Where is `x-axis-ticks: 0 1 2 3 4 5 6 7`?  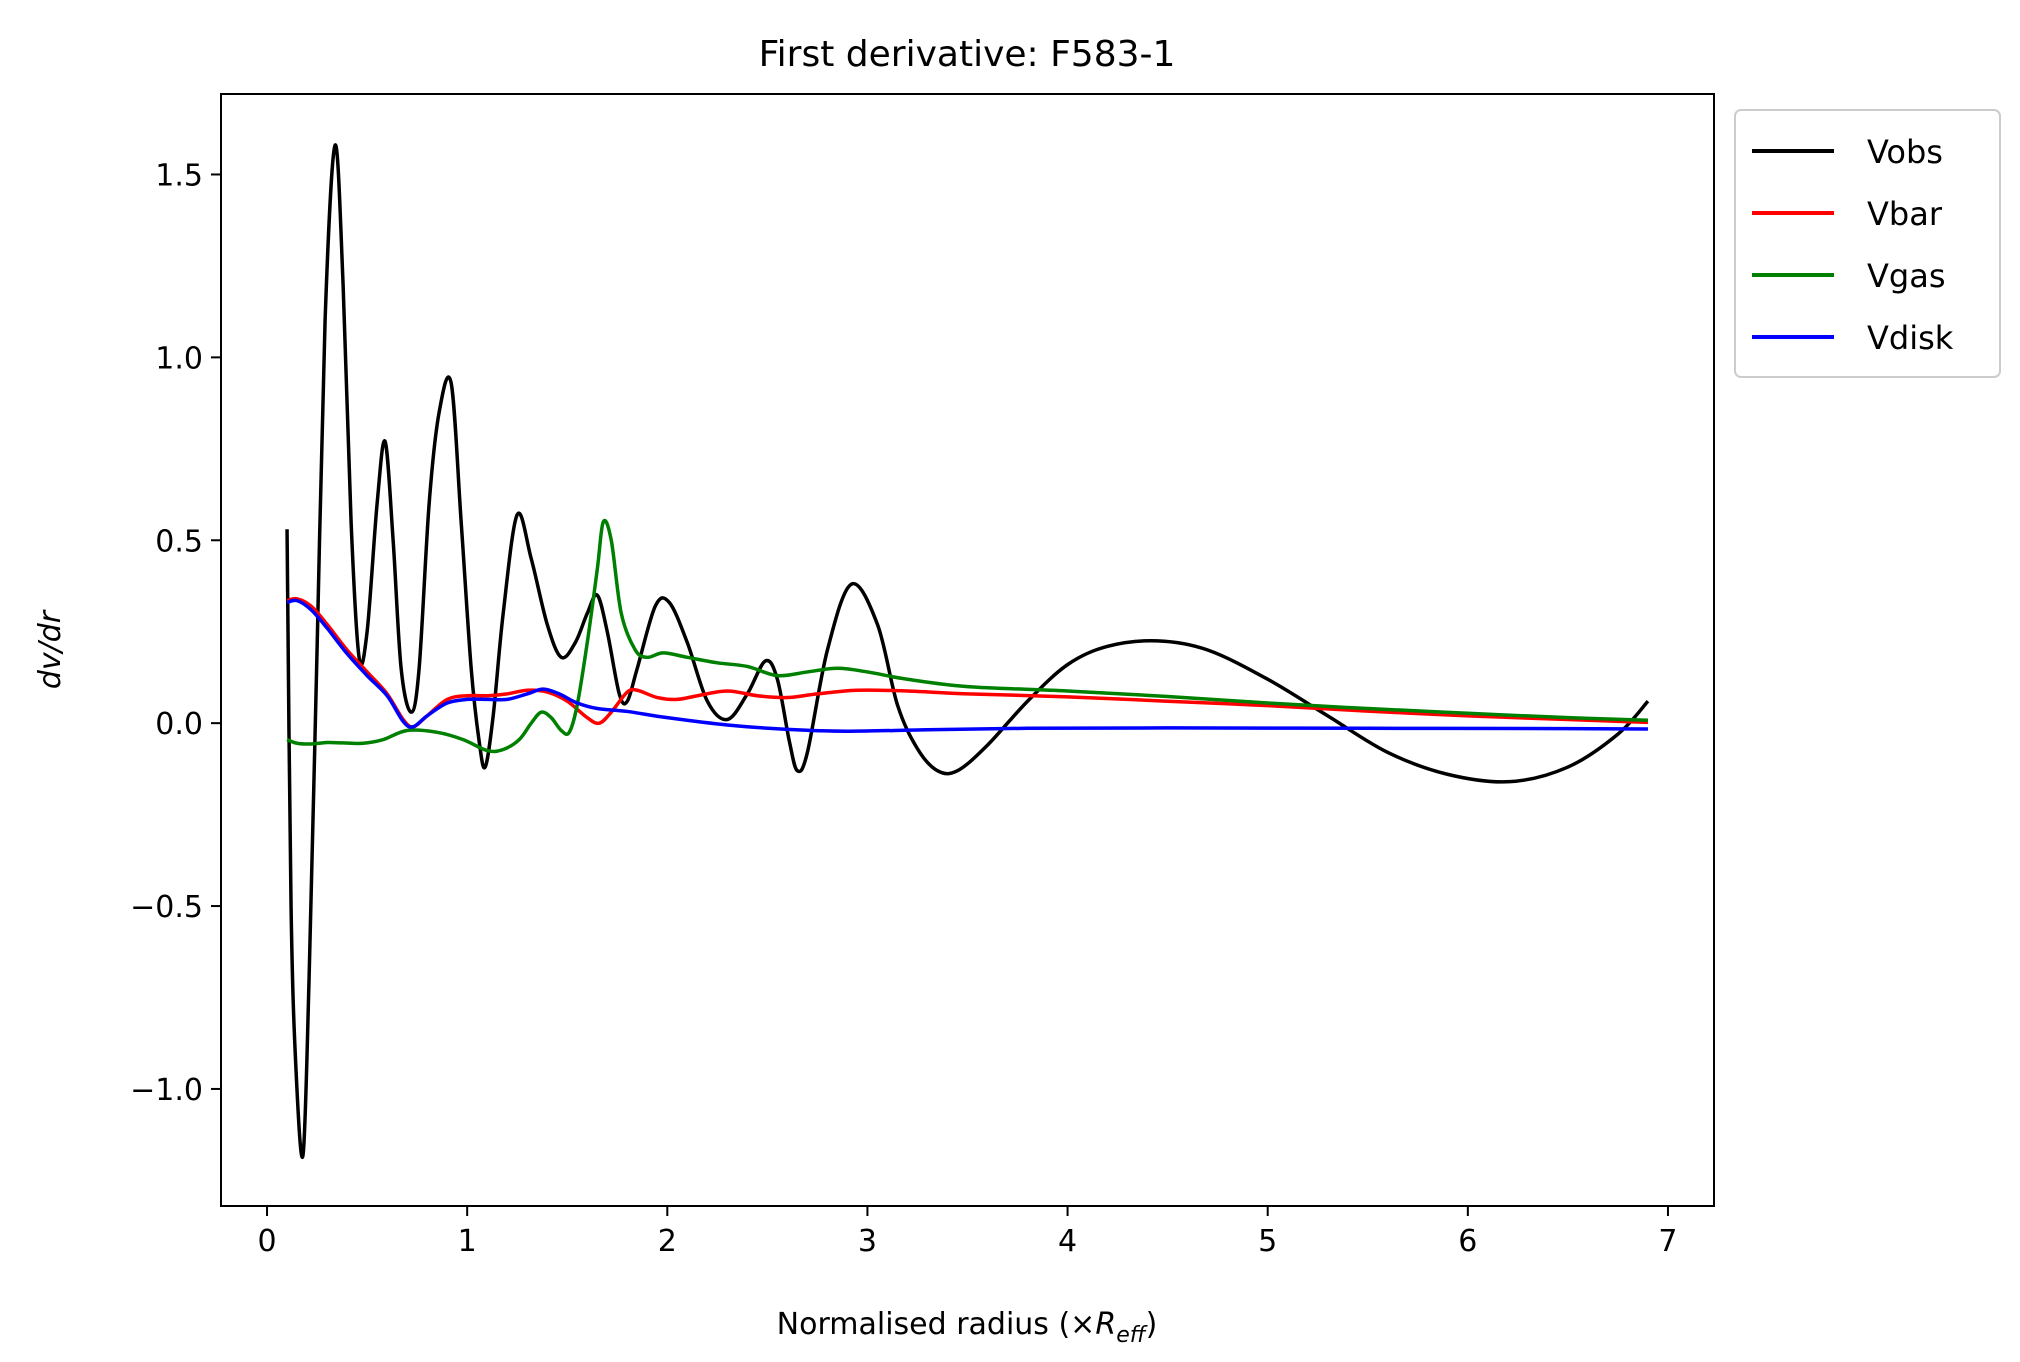 x-axis-ticks: 0 1 2 3 4 5 6 7 is located at coordinates (967, 1232).